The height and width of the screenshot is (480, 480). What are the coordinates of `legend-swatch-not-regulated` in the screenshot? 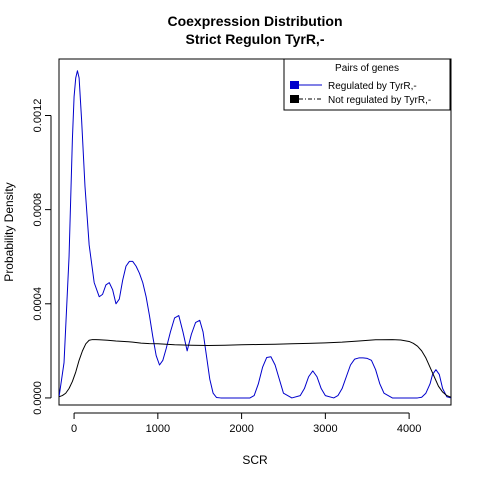 It's located at (294, 99).